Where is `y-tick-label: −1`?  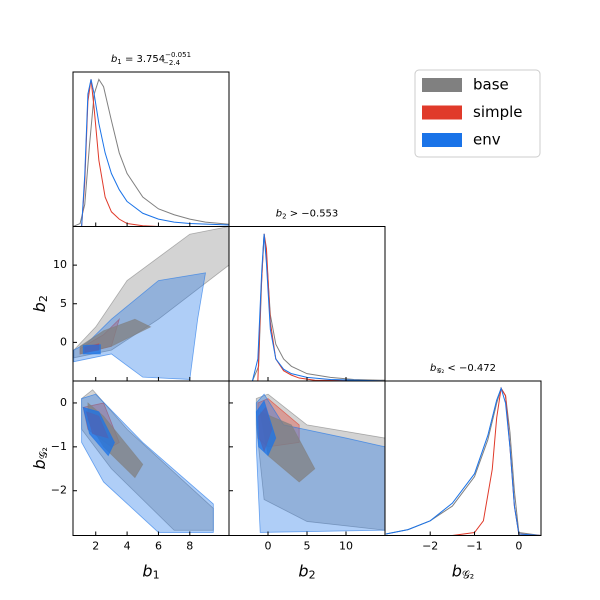 y-tick-label: −1 is located at coordinates (59, 446).